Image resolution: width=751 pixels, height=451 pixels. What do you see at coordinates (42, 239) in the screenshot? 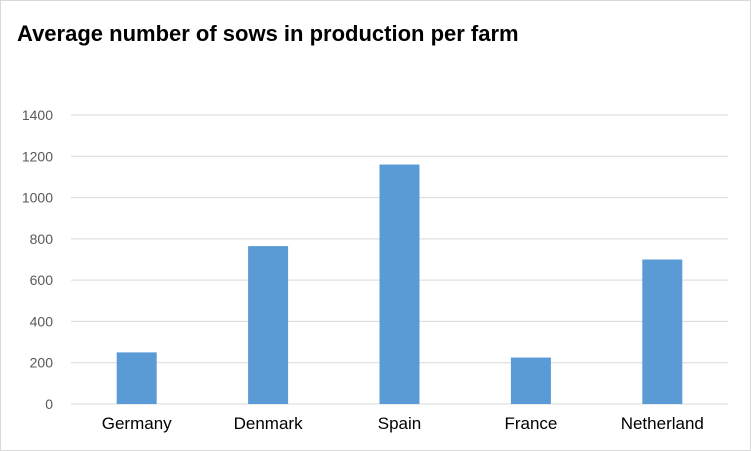
I see `y-tick-label: 800` at bounding box center [42, 239].